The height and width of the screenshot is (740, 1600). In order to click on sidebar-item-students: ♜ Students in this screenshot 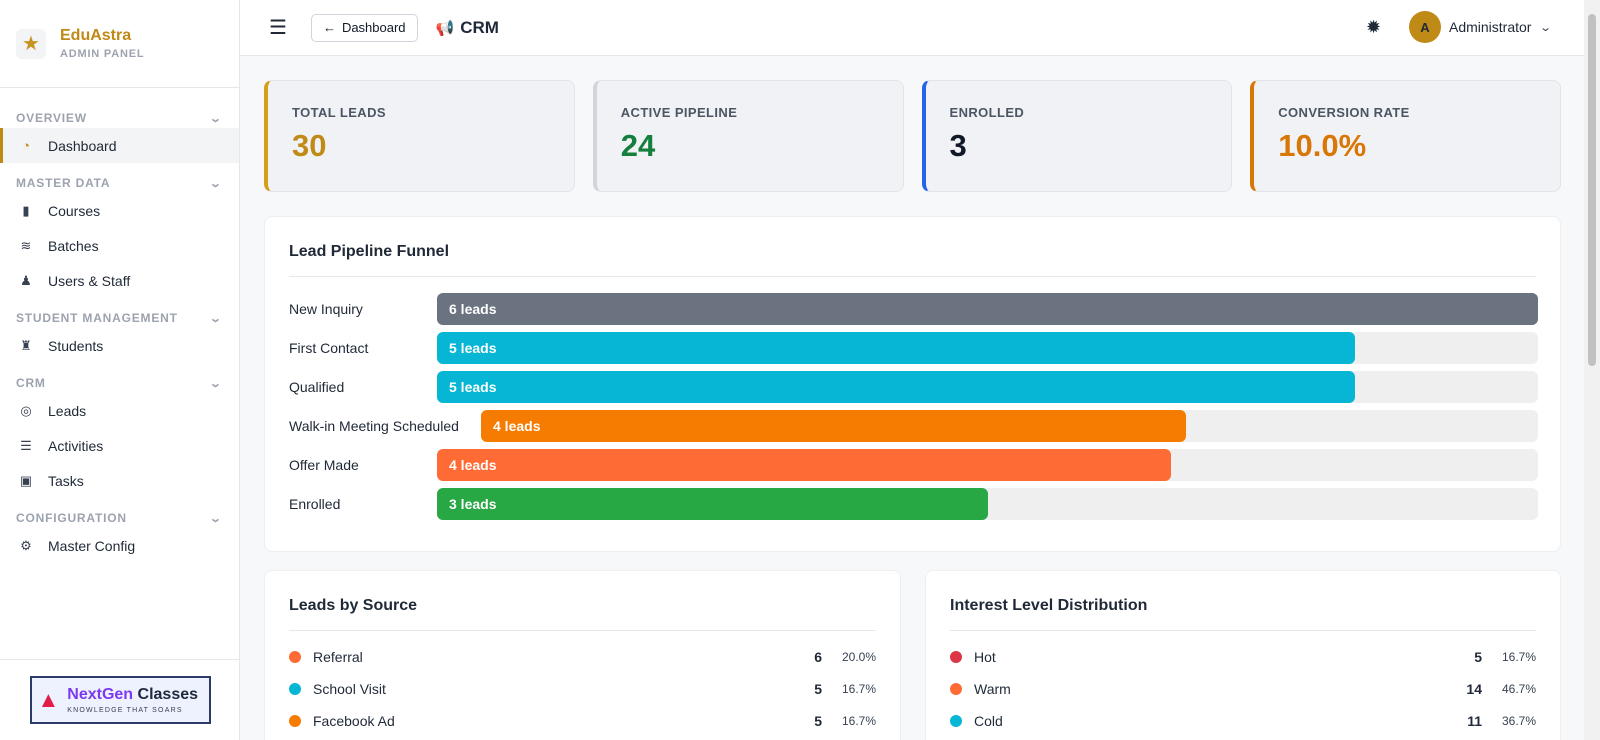, I will do `click(119, 345)`.